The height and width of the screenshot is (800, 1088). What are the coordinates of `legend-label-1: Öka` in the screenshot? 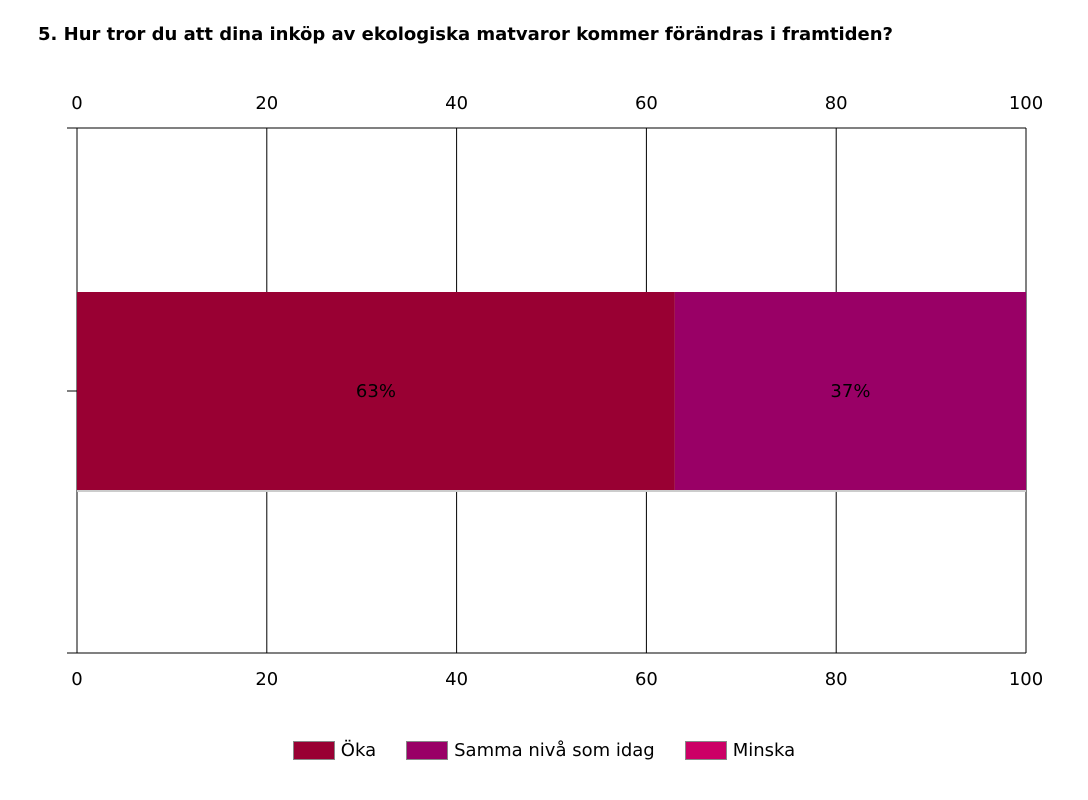 It's located at (358, 750).